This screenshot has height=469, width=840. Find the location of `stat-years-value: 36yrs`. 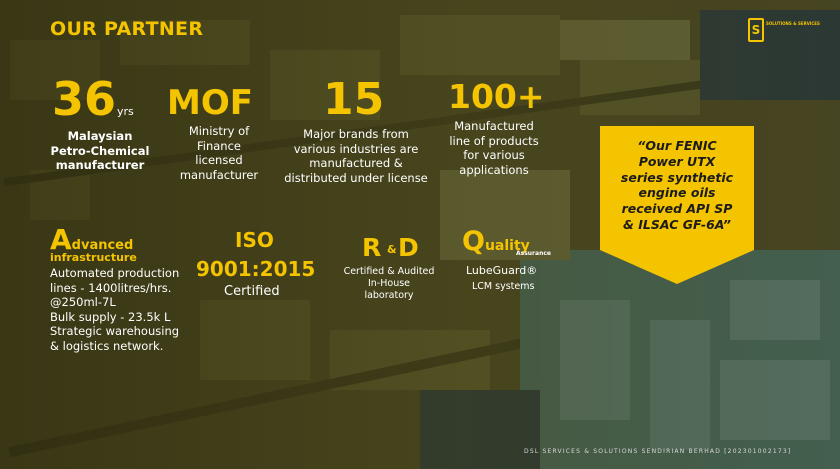

stat-years-value: 36yrs is located at coordinates (93, 99).